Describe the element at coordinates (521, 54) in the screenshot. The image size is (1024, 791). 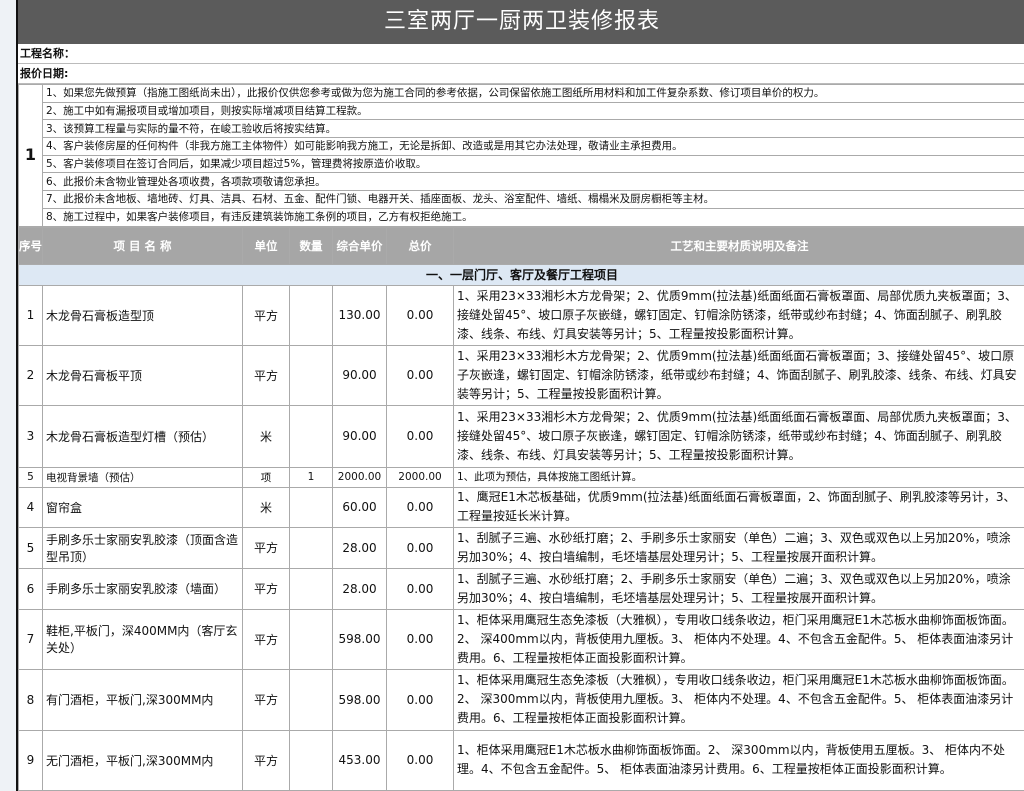
I see `project-name-label: 工程名称：` at that location.